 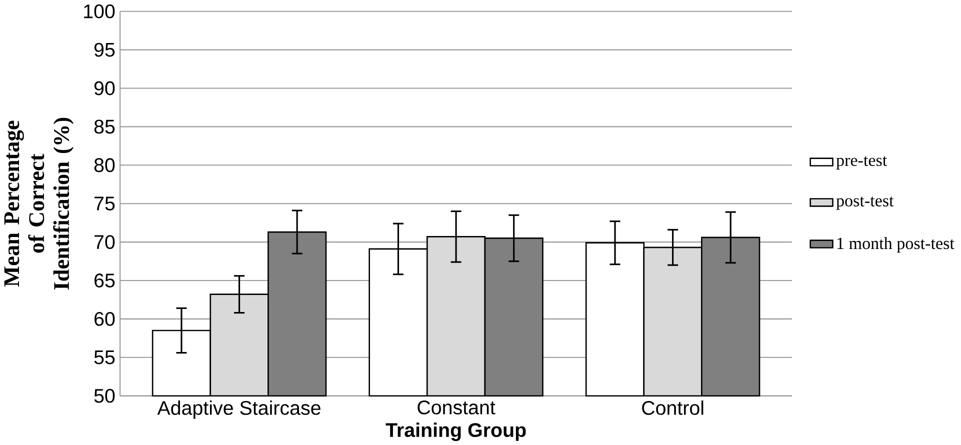 I want to click on x-tick-label: Constant, so click(x=457, y=407).